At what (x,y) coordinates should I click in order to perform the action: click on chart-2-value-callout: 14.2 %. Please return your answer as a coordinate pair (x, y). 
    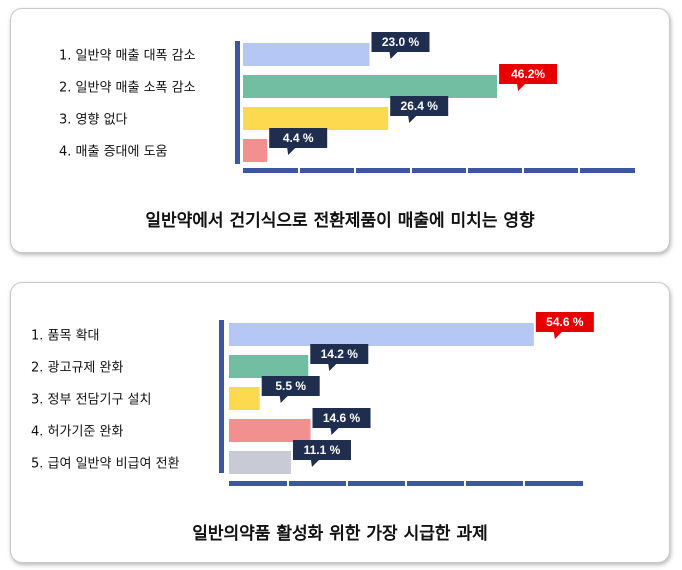
    Looking at the image, I should click on (339, 357).